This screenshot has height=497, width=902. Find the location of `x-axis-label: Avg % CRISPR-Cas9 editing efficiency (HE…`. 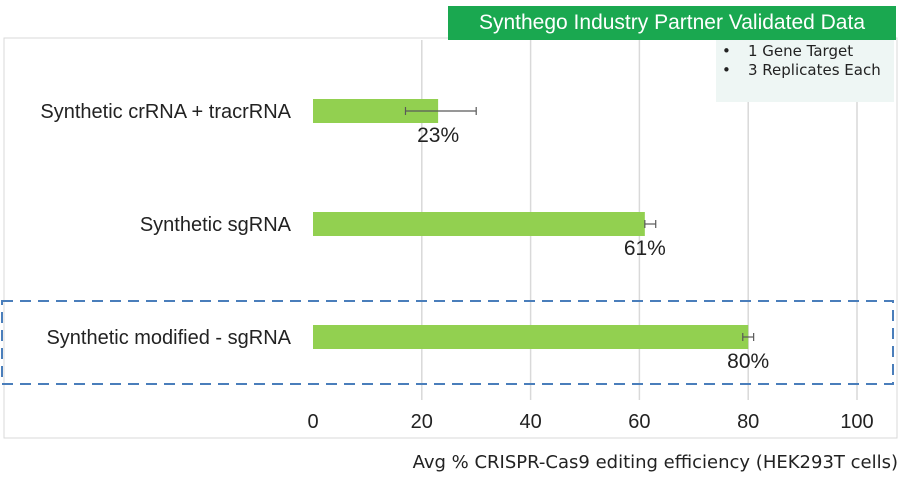

x-axis-label: Avg % CRISPR-Cas9 editing efficiency (HE… is located at coordinates (655, 462).